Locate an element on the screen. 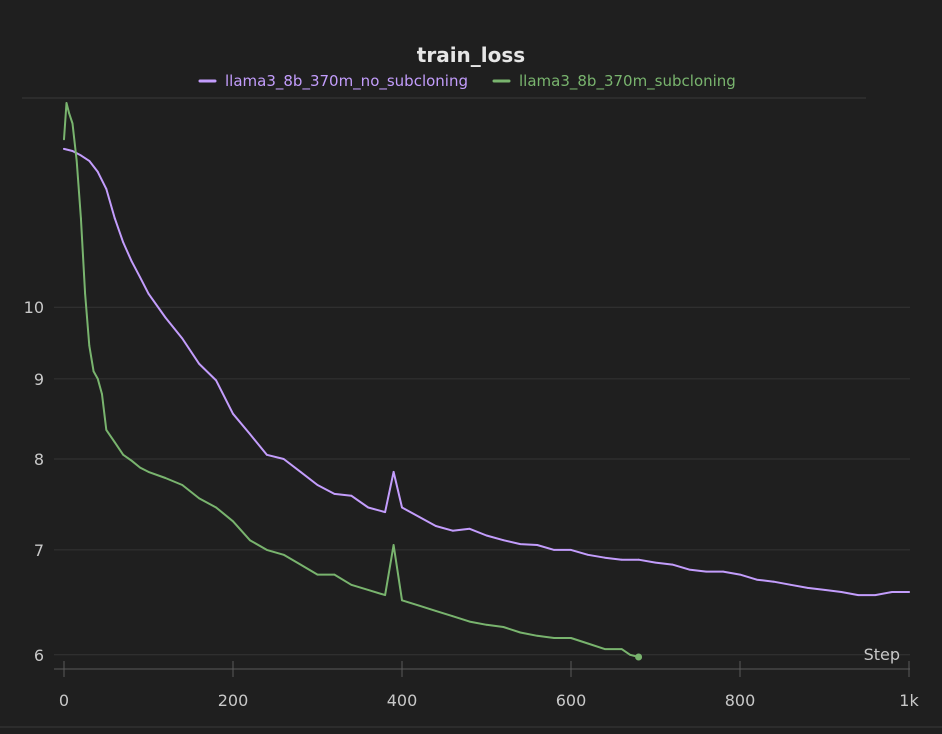 Image resolution: width=942 pixels, height=734 pixels. x-tick-label-600: 600 is located at coordinates (571, 700).